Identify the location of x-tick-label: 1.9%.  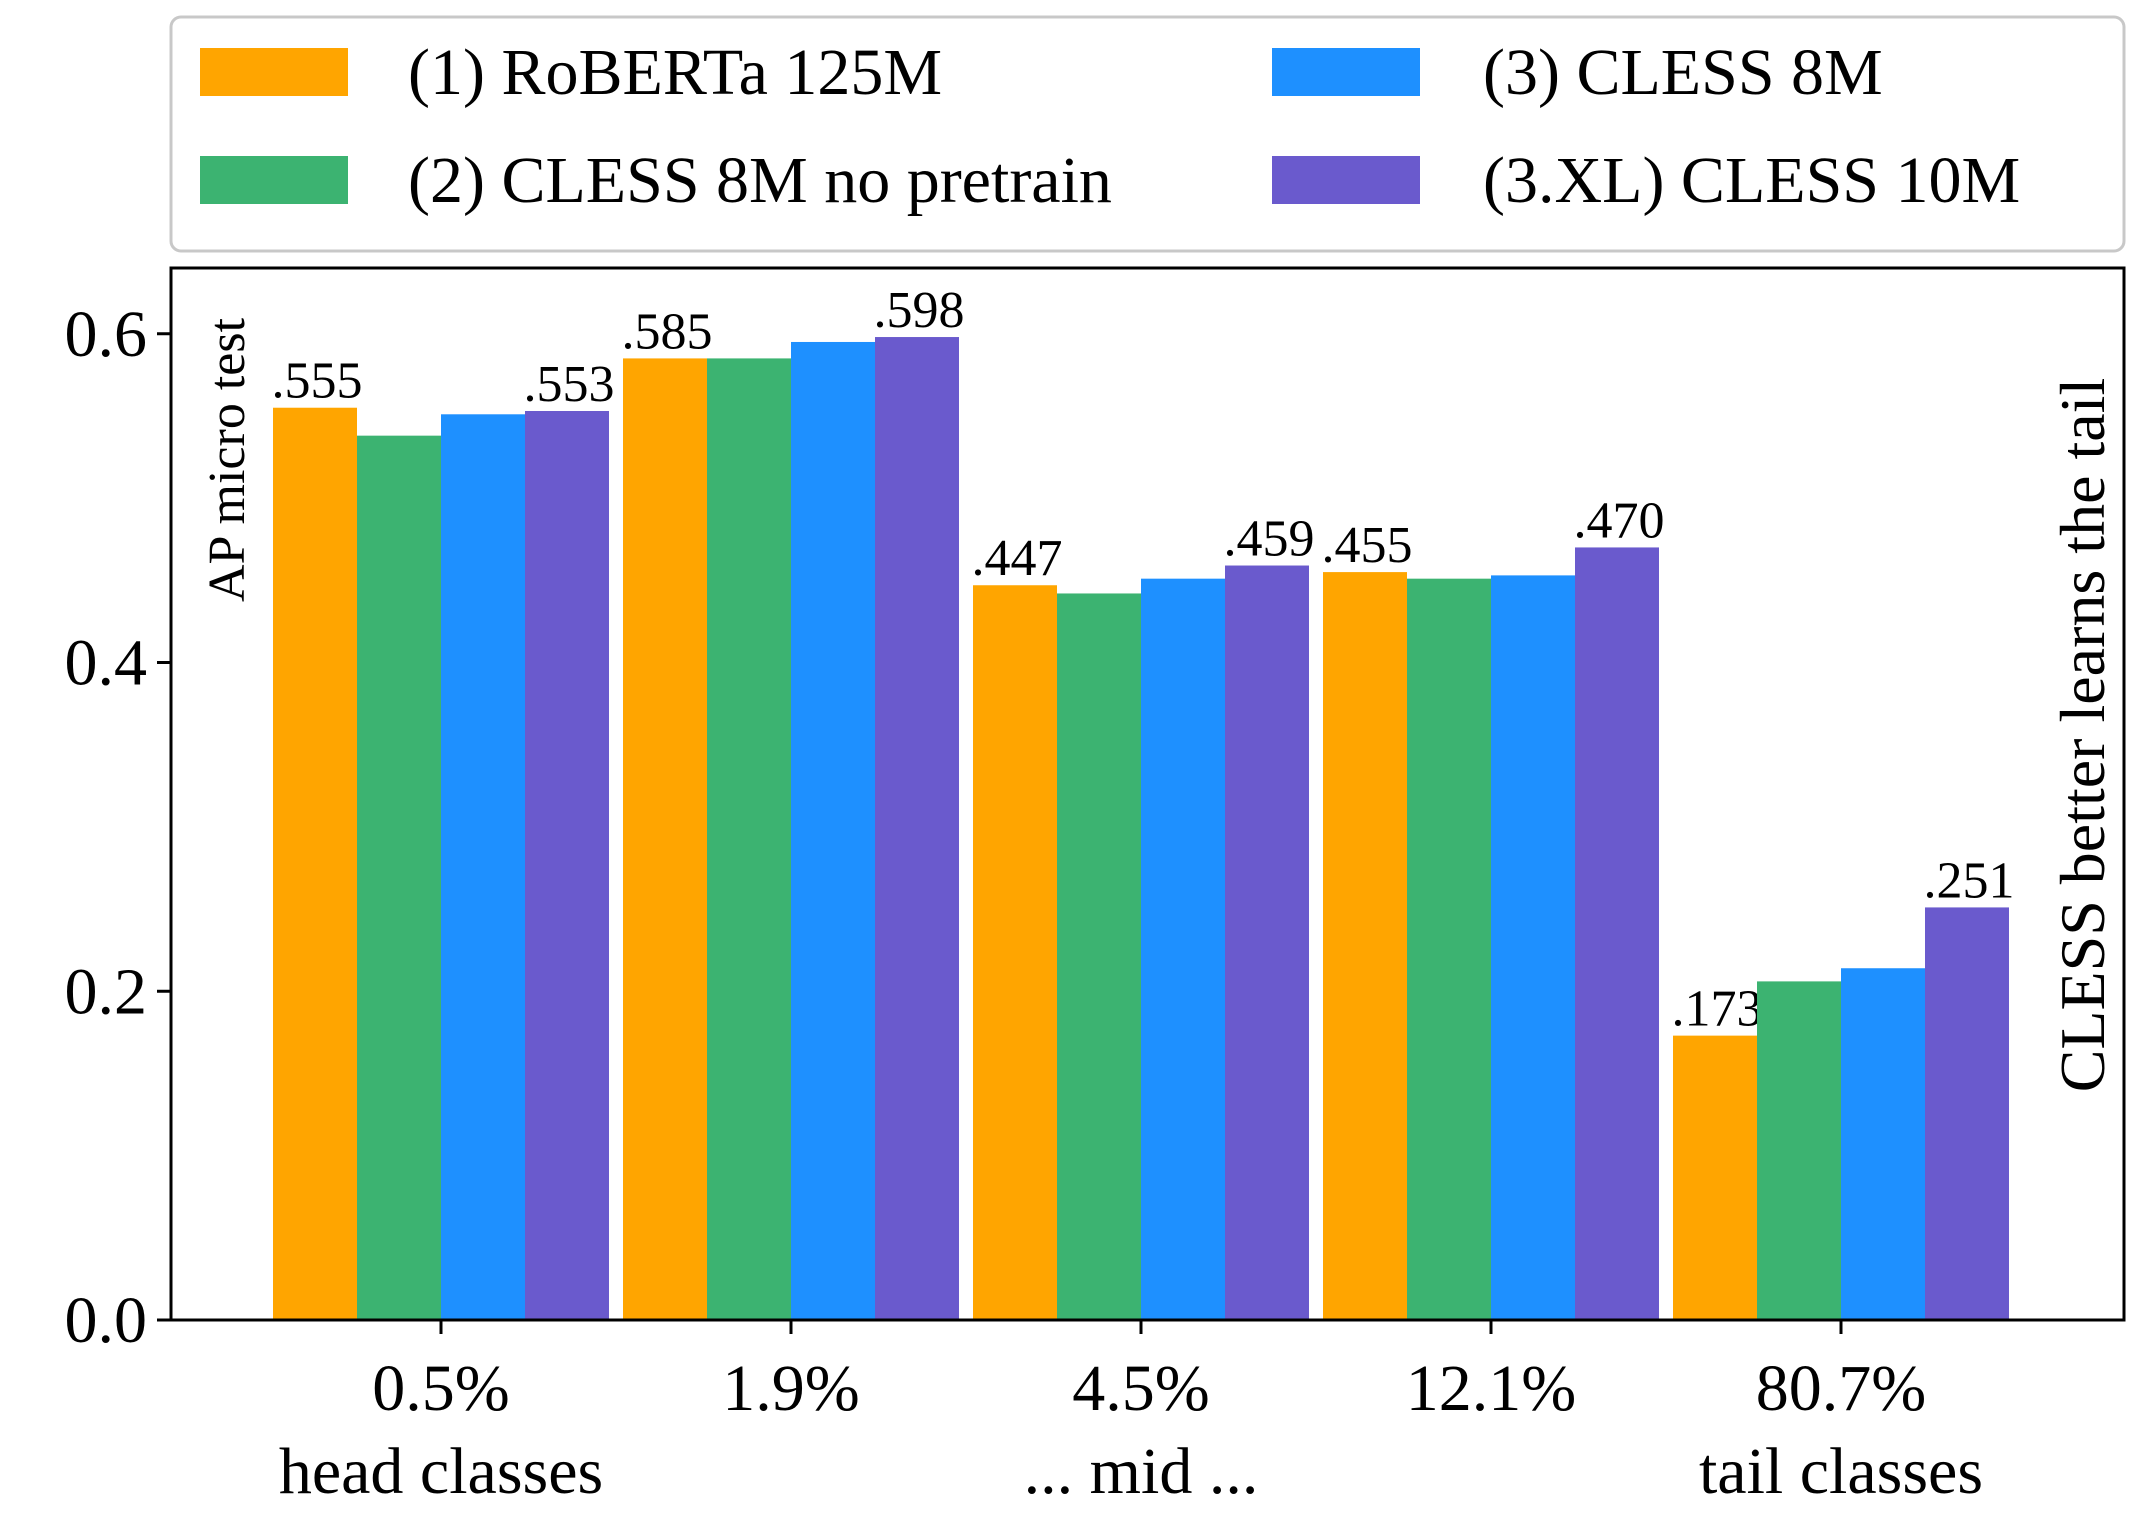
(790, 1388).